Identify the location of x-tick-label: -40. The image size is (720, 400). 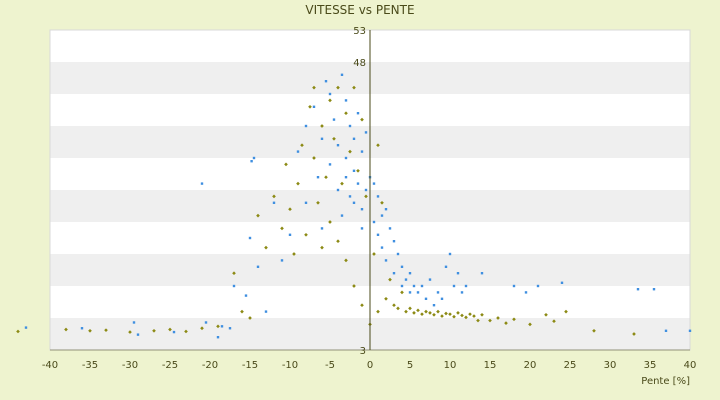
(50, 365).